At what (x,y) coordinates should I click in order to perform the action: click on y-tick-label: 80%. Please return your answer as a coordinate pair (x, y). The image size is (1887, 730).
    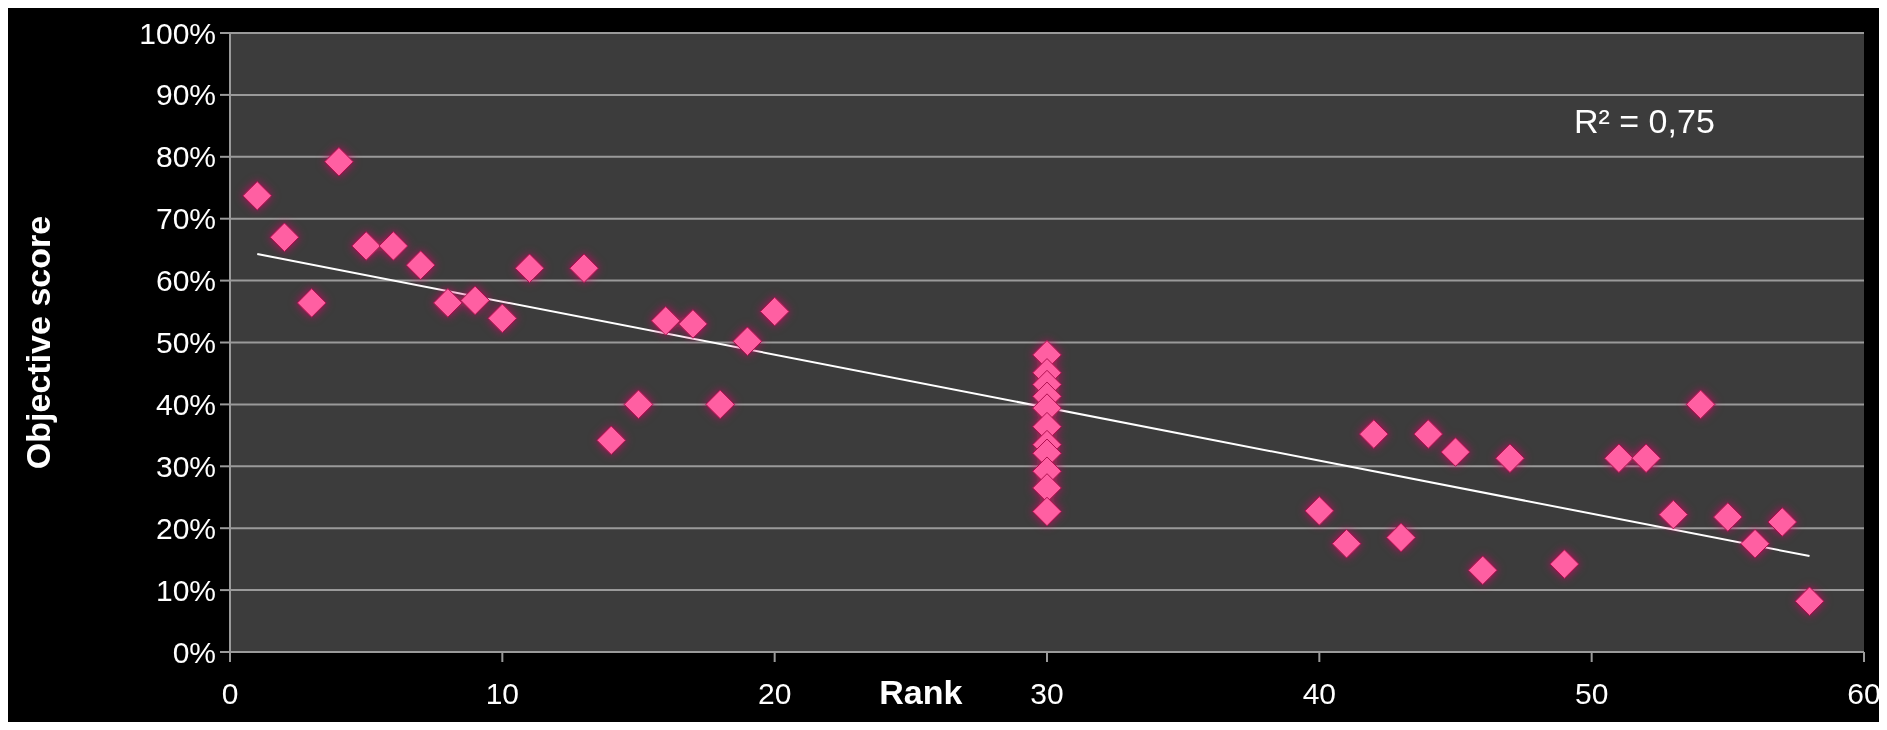
    Looking at the image, I should click on (185, 157).